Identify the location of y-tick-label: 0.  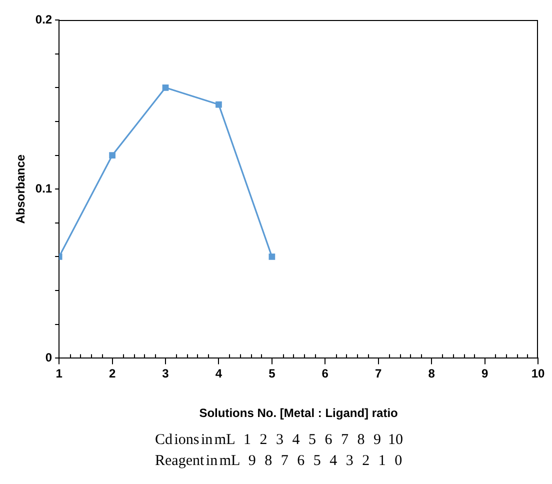
(48, 357).